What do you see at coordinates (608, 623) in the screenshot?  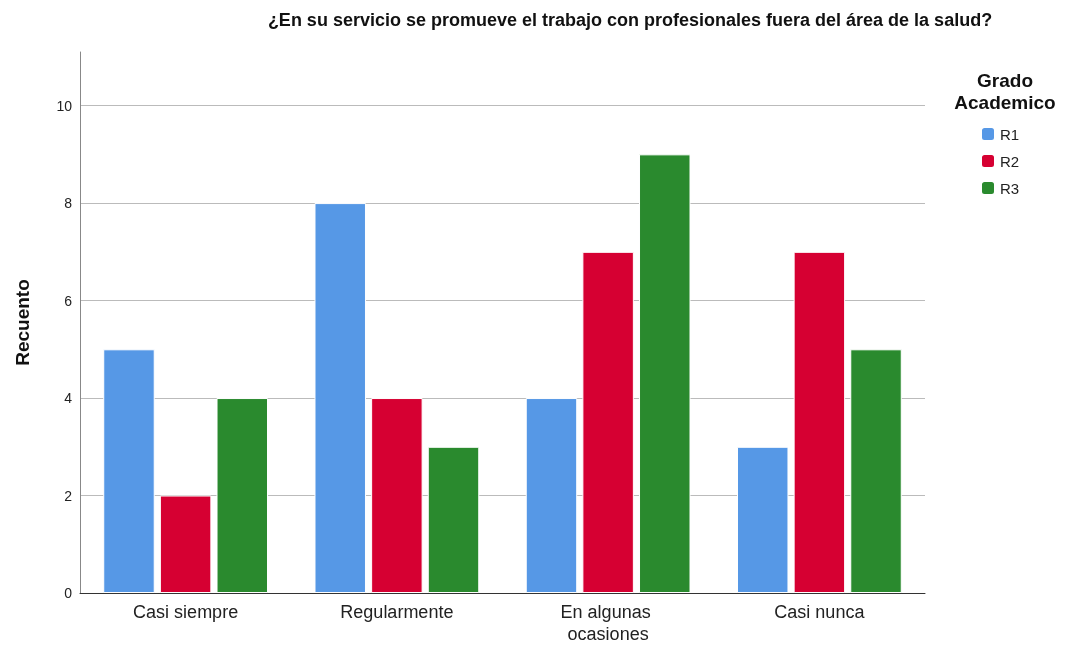 I see `x-tick-label: En algunas ocasiones` at bounding box center [608, 623].